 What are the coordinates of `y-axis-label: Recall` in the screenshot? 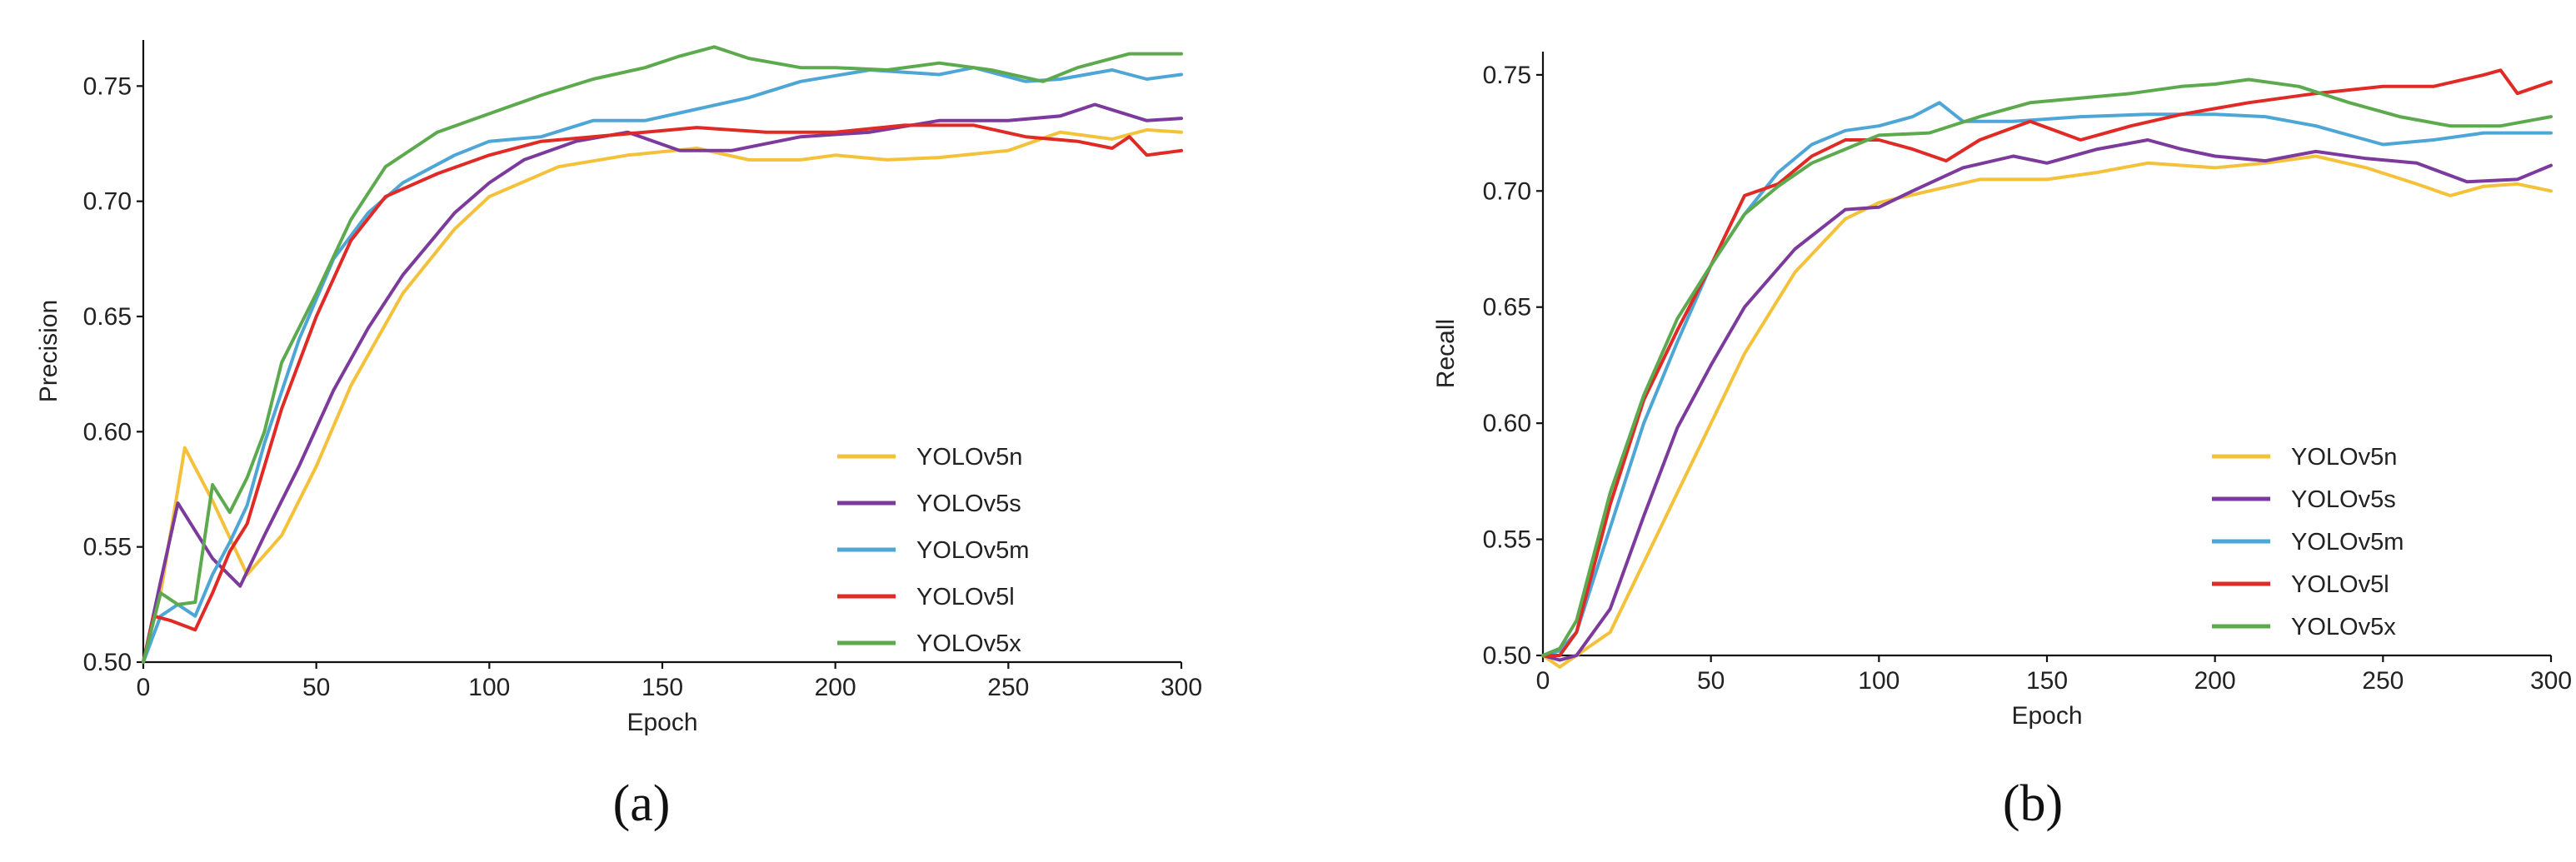 It's located at (1446, 353).